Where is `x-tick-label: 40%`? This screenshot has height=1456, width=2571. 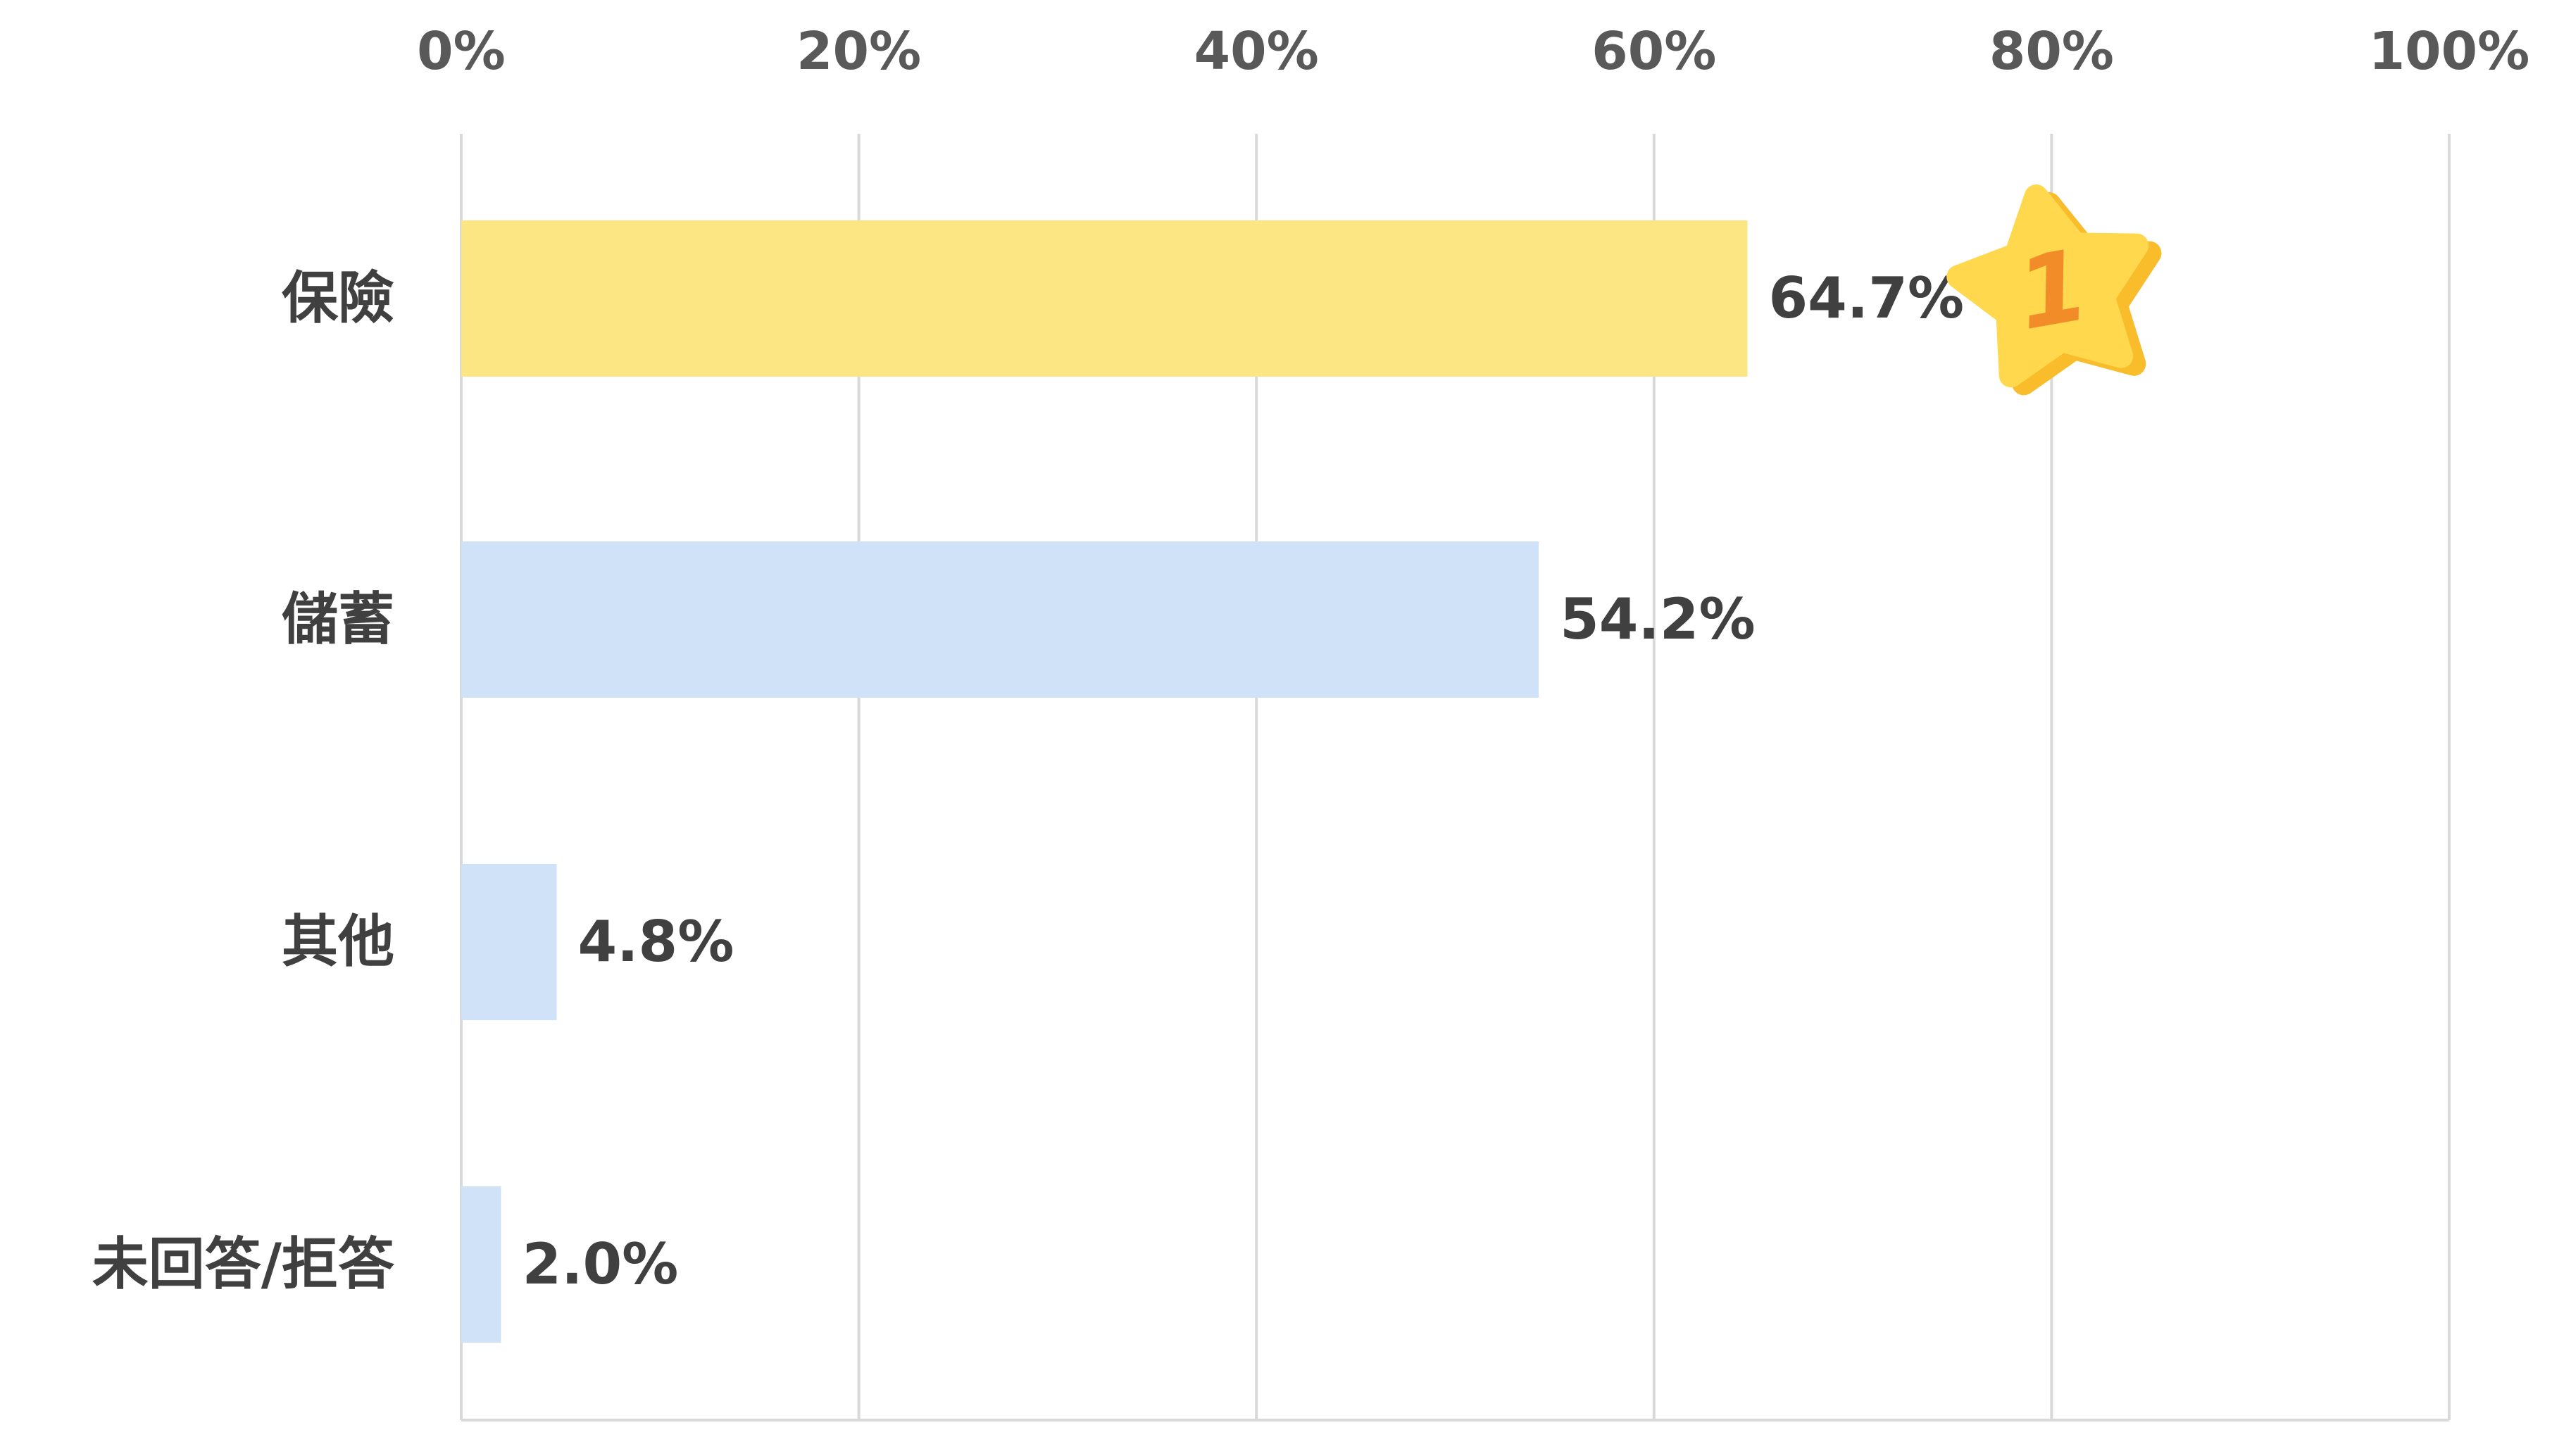 x-tick-label: 40% is located at coordinates (1256, 51).